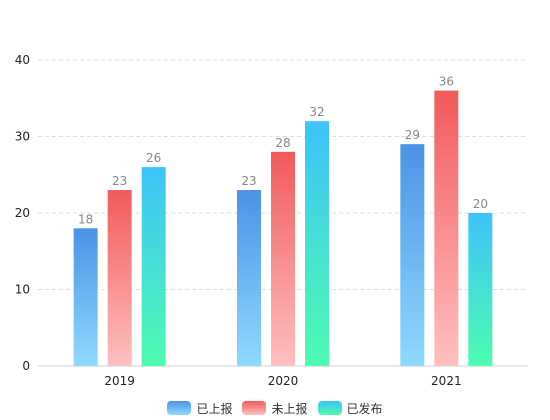  What do you see at coordinates (364, 408) in the screenshot?
I see `legend-label-published: 已发布` at bounding box center [364, 408].